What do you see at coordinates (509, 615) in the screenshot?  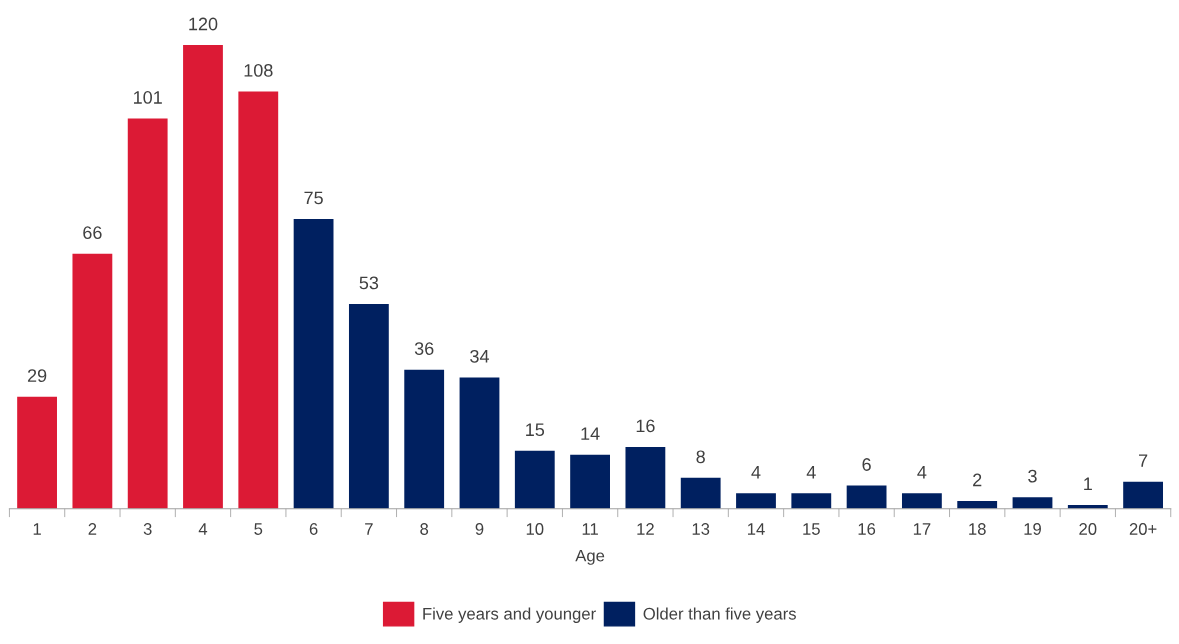 I see `legend-label: Five years and younger` at bounding box center [509, 615].